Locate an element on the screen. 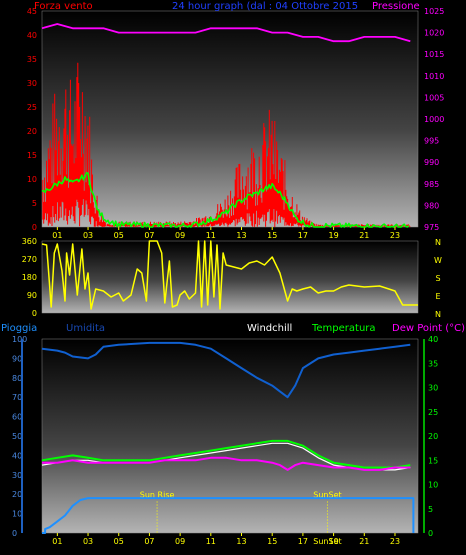  humidity-y-tick: 70 is located at coordinates (17, 397).